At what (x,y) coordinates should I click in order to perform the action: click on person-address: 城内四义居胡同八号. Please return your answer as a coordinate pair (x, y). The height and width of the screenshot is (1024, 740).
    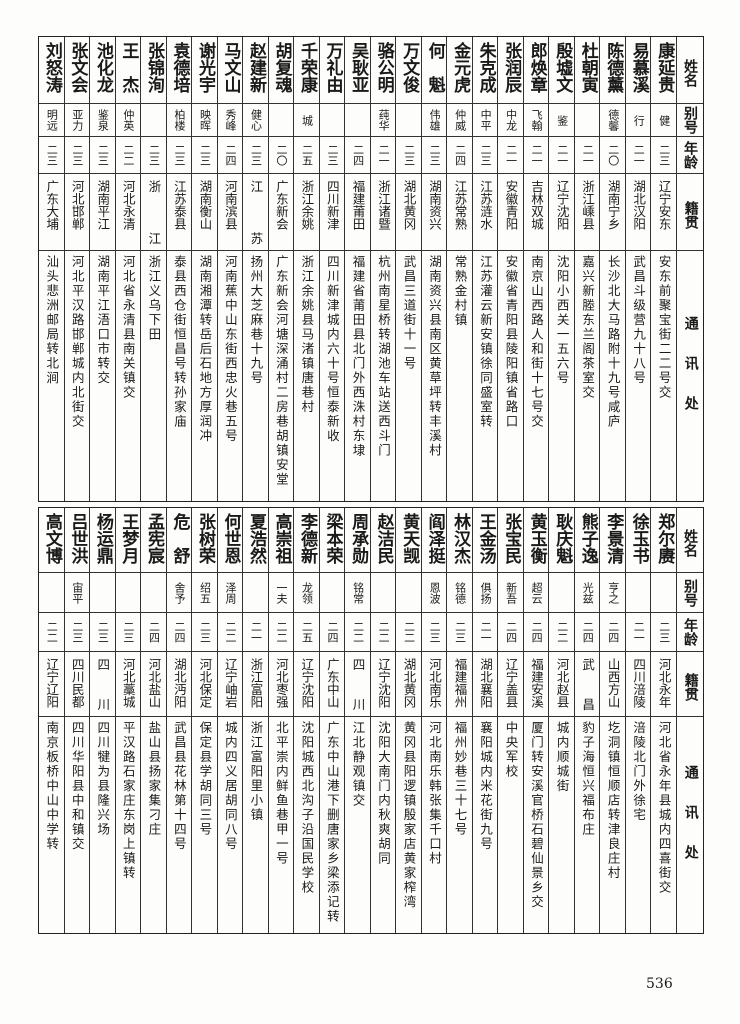
    Looking at the image, I should click on (230, 786).